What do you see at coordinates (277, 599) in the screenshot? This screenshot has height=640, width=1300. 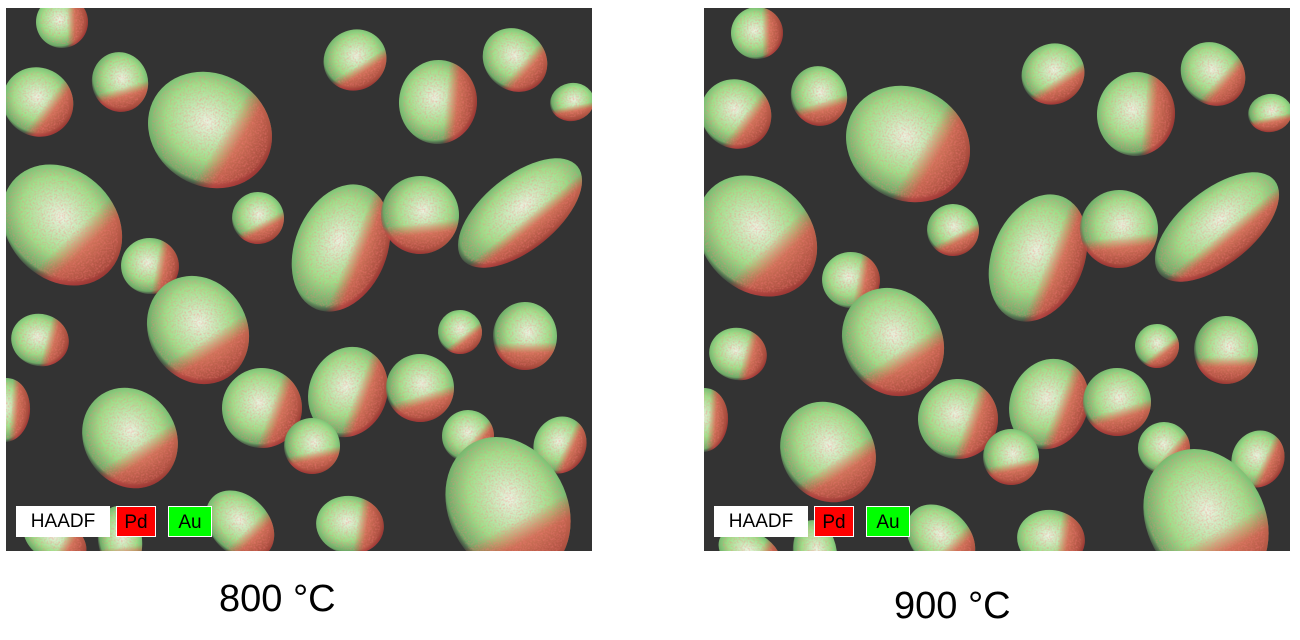 I see `caption-800: 800 °C` at bounding box center [277, 599].